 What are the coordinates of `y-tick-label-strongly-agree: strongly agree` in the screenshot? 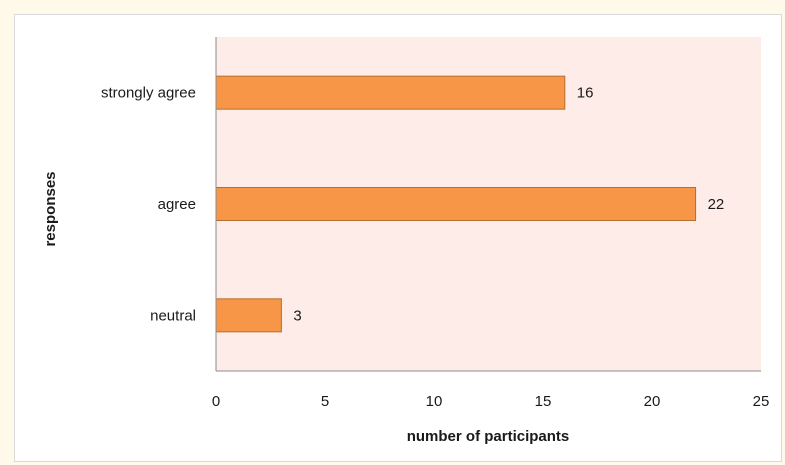 It's located at (148, 93).